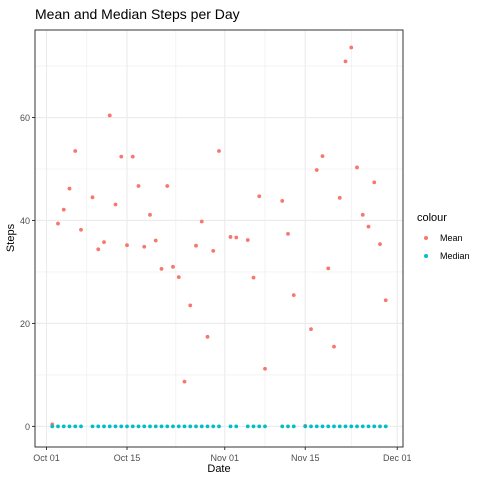  Describe the element at coordinates (25, 324) in the screenshot. I see `y-tick-label: 20` at that location.